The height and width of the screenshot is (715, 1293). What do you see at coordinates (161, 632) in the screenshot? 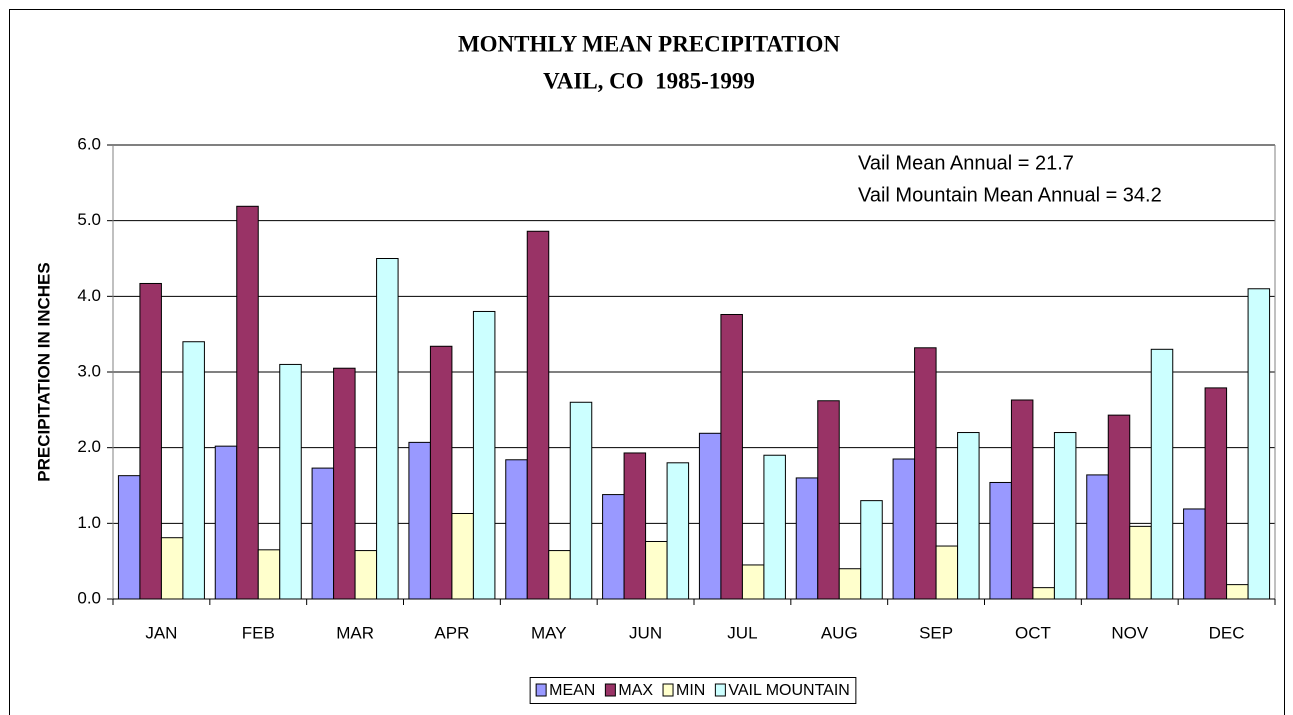
I see `x-tick-label: JAN` at bounding box center [161, 632].